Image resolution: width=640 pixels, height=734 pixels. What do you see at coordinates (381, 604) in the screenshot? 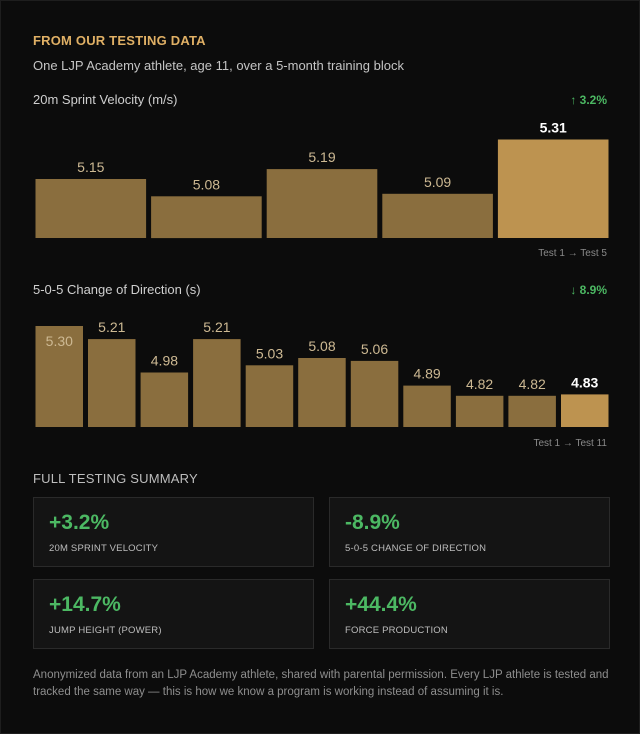
I see `stat-value: +44.4%` at bounding box center [381, 604].